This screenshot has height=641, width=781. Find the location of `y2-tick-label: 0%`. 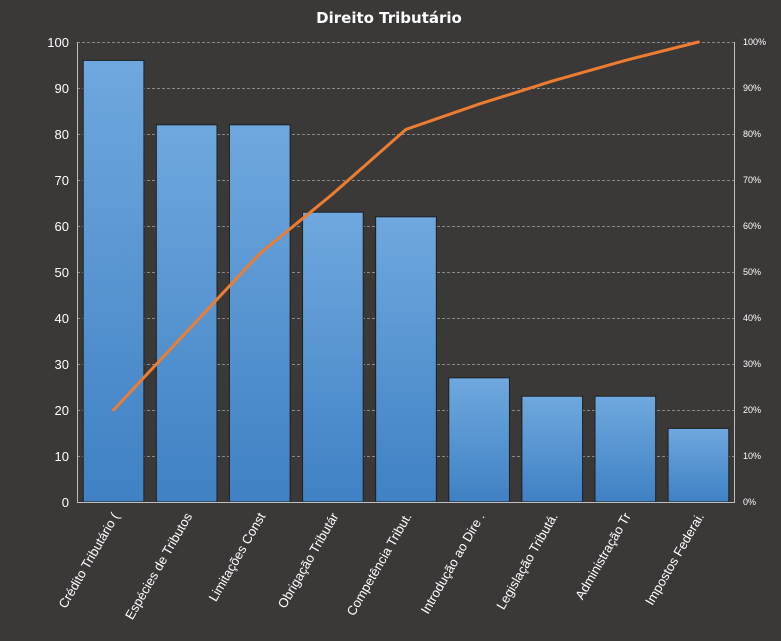

y2-tick-label: 0% is located at coordinates (749, 502).